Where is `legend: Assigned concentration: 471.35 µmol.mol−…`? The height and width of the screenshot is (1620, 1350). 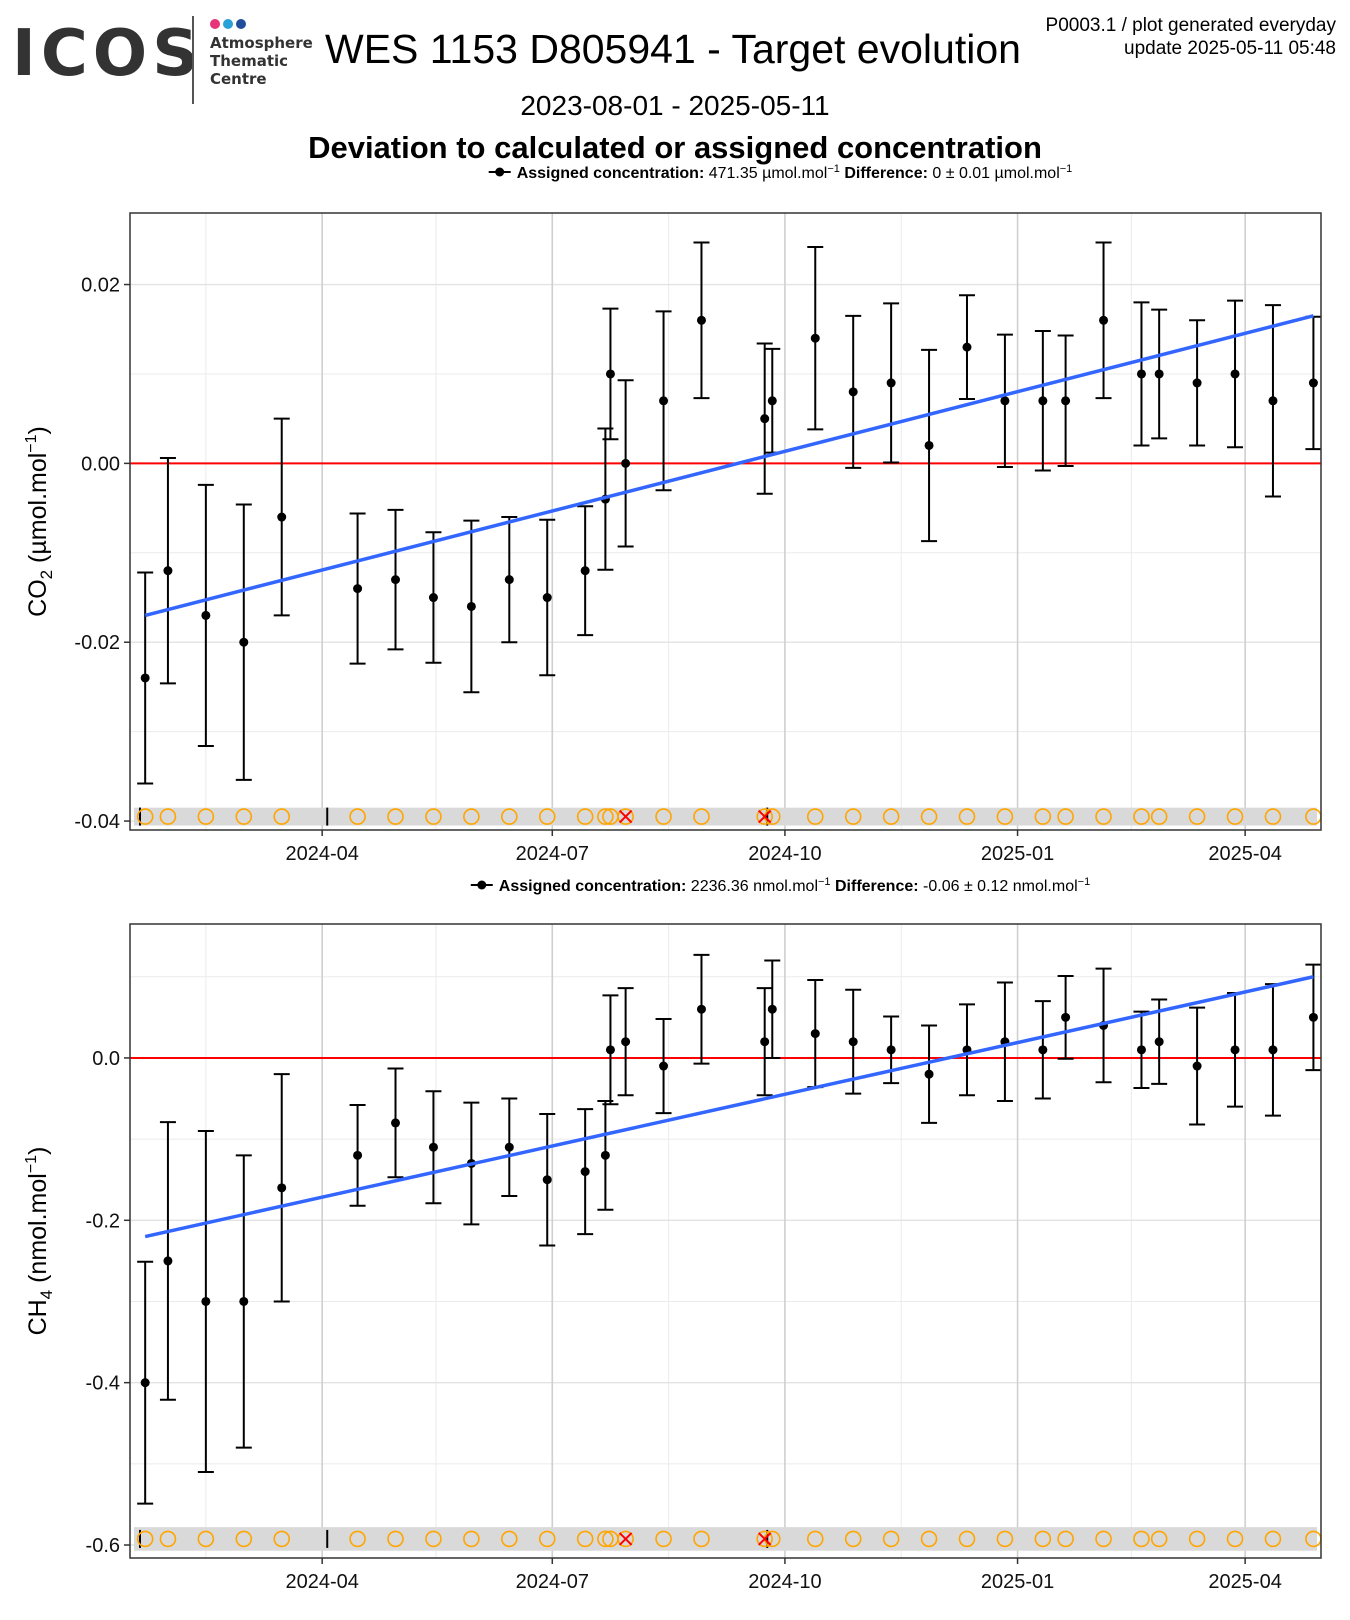 legend: Assigned concentration: 471.35 µmol.mol−… is located at coordinates (780, 172).